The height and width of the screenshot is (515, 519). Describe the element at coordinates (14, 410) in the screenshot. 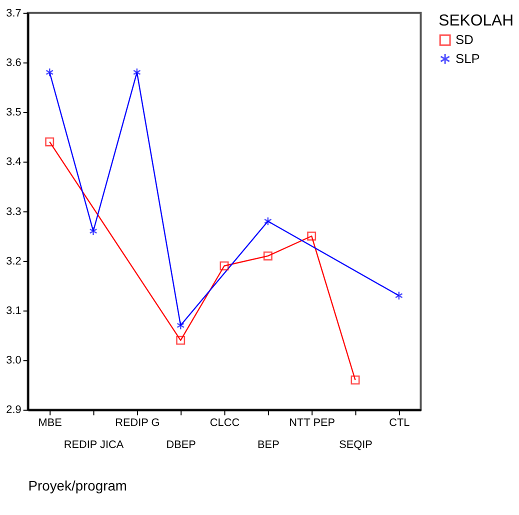

I see `y-tick-label: 2.9` at that location.